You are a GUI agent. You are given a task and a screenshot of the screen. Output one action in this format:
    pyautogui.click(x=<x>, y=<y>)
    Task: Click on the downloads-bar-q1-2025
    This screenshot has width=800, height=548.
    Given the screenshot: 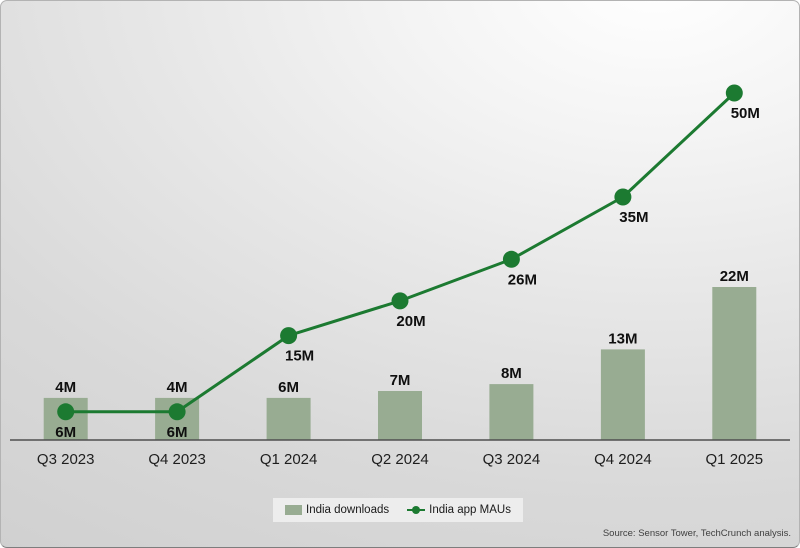 What is the action you would take?
    pyautogui.click(x=734, y=363)
    